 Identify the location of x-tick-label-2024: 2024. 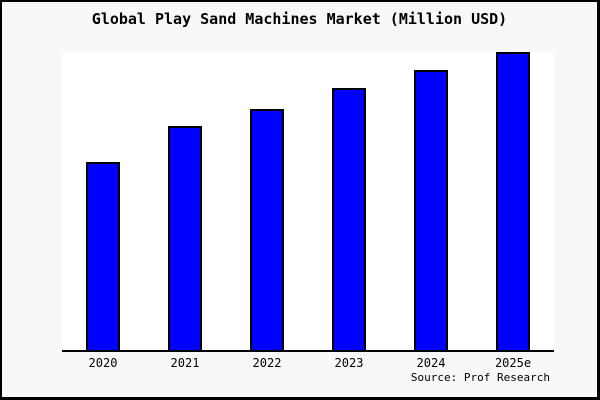
(431, 363).